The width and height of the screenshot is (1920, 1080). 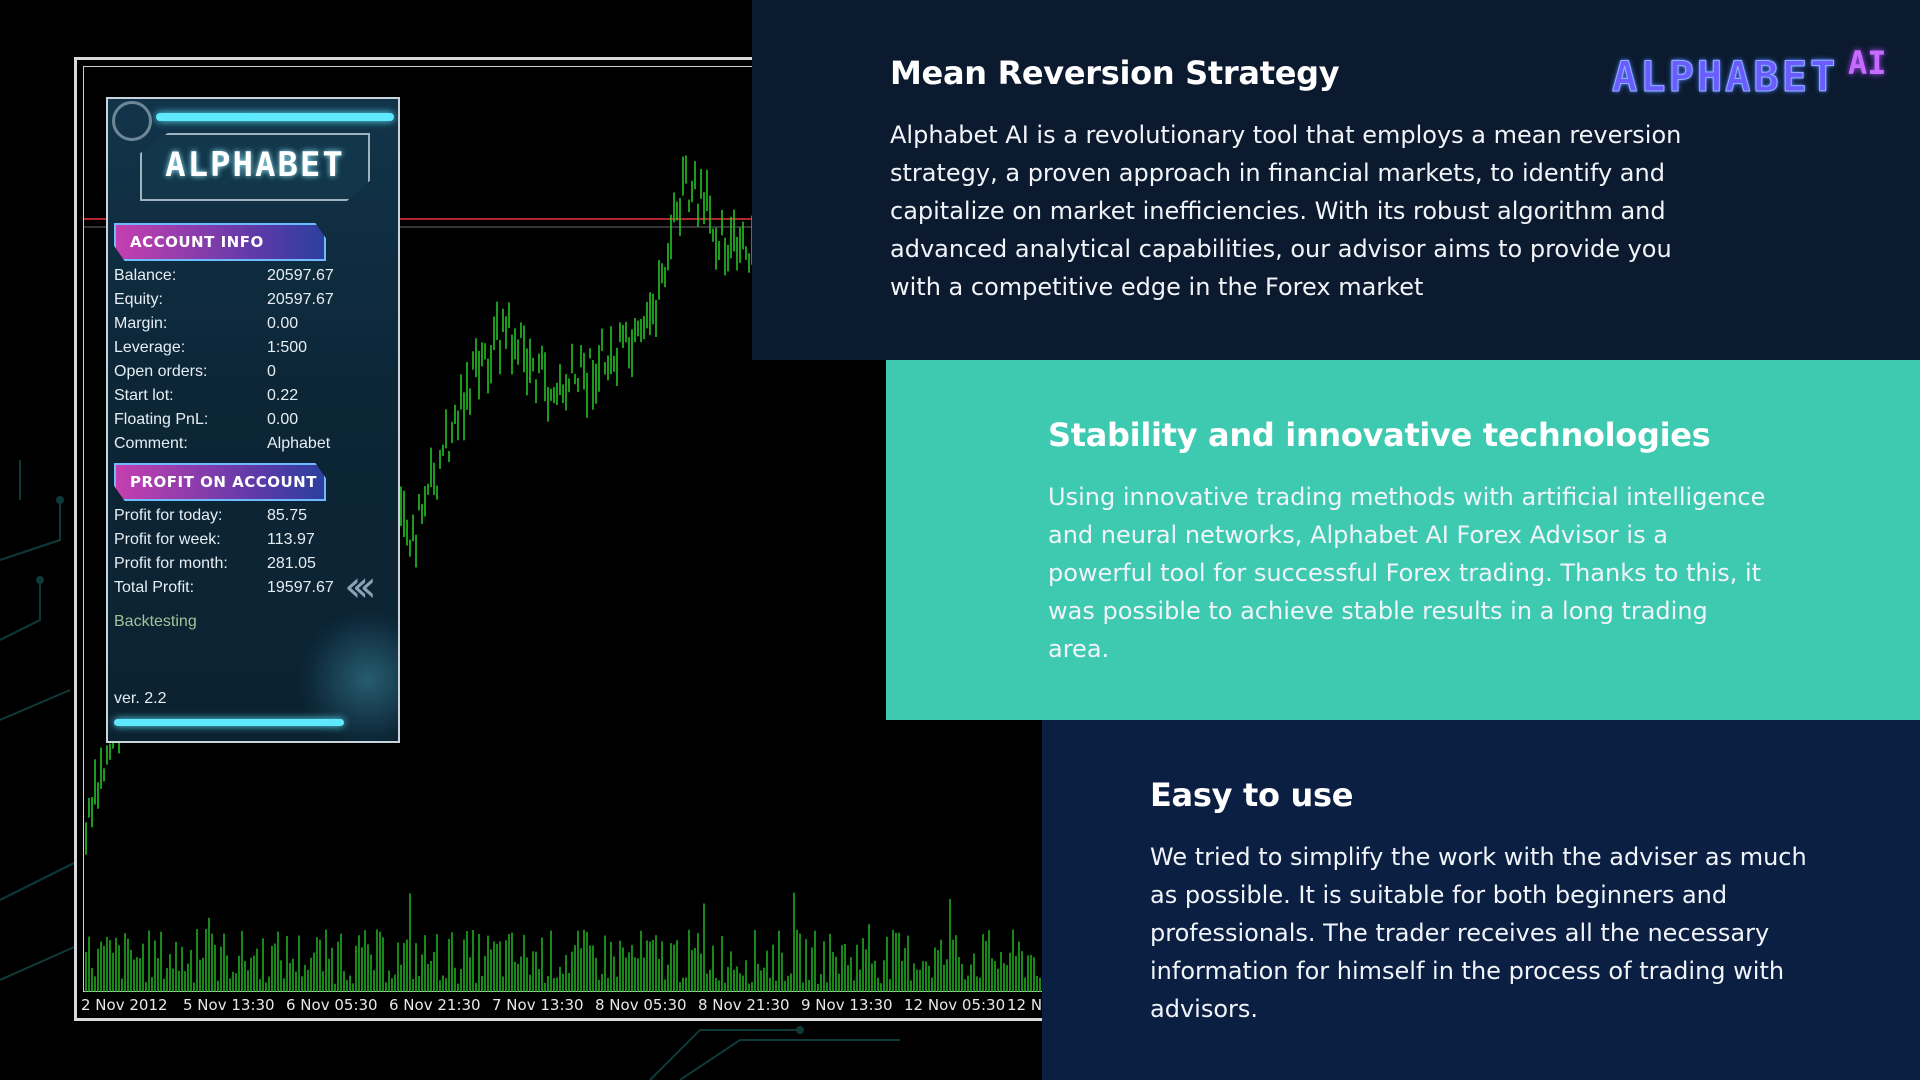 I want to click on time-tick-label: 5 Nov 13:30, so click(x=229, y=1005).